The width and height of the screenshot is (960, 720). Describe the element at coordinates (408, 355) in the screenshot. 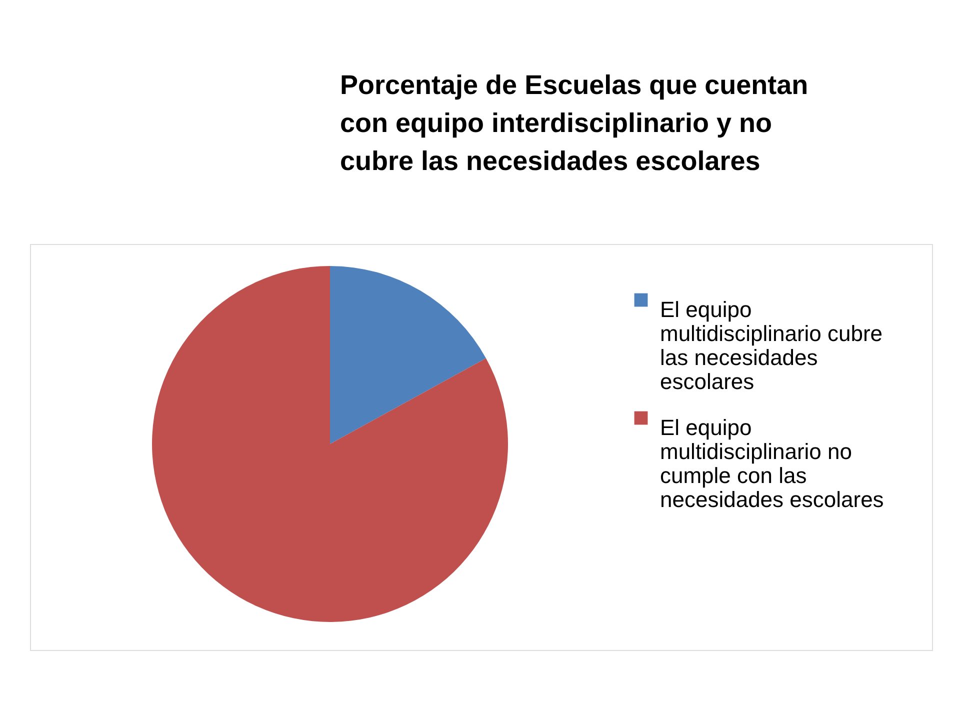

I see `pie-slice` at that location.